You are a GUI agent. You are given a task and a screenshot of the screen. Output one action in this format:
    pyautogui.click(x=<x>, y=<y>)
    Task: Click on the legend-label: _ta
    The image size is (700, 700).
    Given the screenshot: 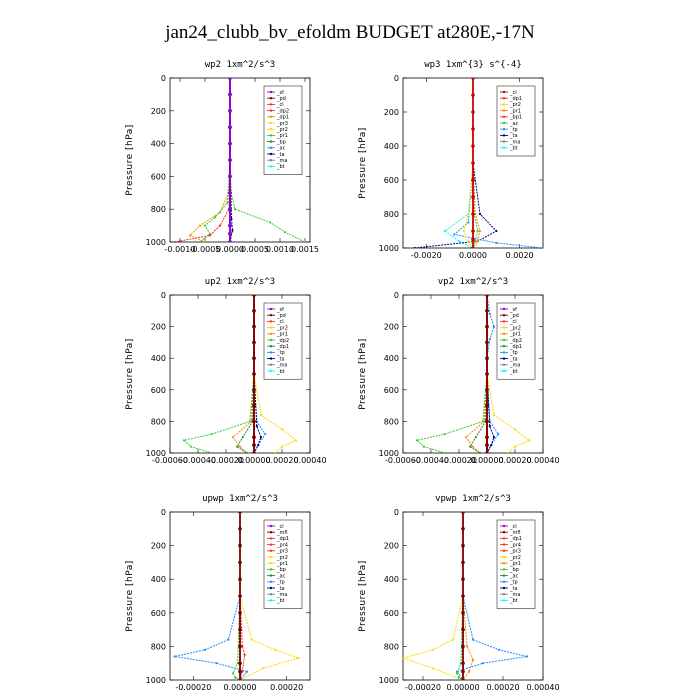 What is the action you would take?
    pyautogui.click(x=513, y=359)
    